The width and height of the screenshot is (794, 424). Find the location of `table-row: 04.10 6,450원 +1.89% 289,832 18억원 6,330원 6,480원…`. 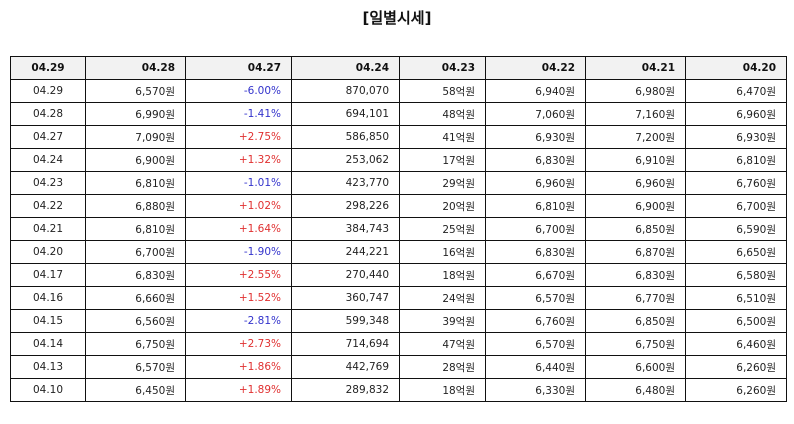

table-row: 04.10 6,450원 +1.89% 289,832 18억원 6,330원 6,480원… is located at coordinates (398, 390).